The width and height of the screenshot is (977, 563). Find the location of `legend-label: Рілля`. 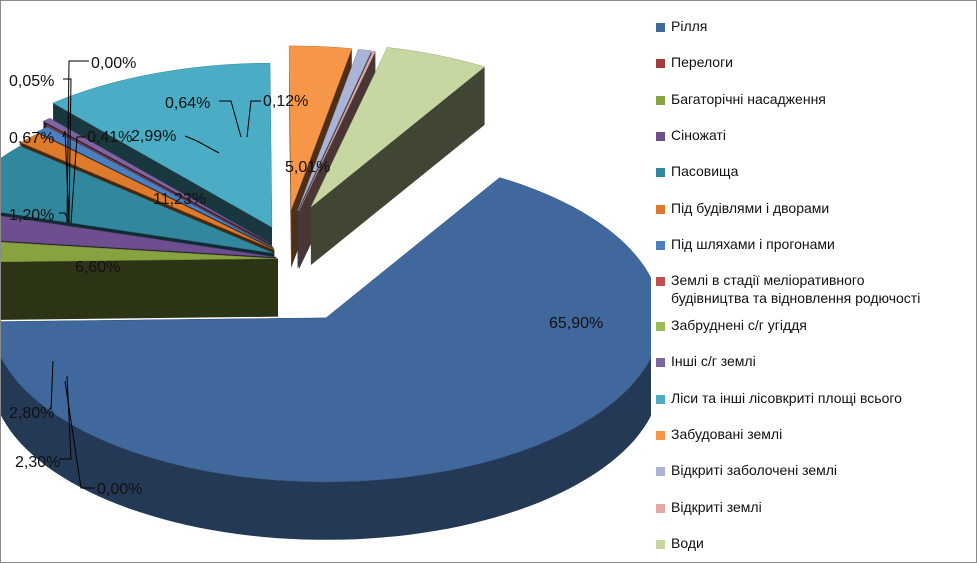

legend-label: Рілля is located at coordinates (689, 26).